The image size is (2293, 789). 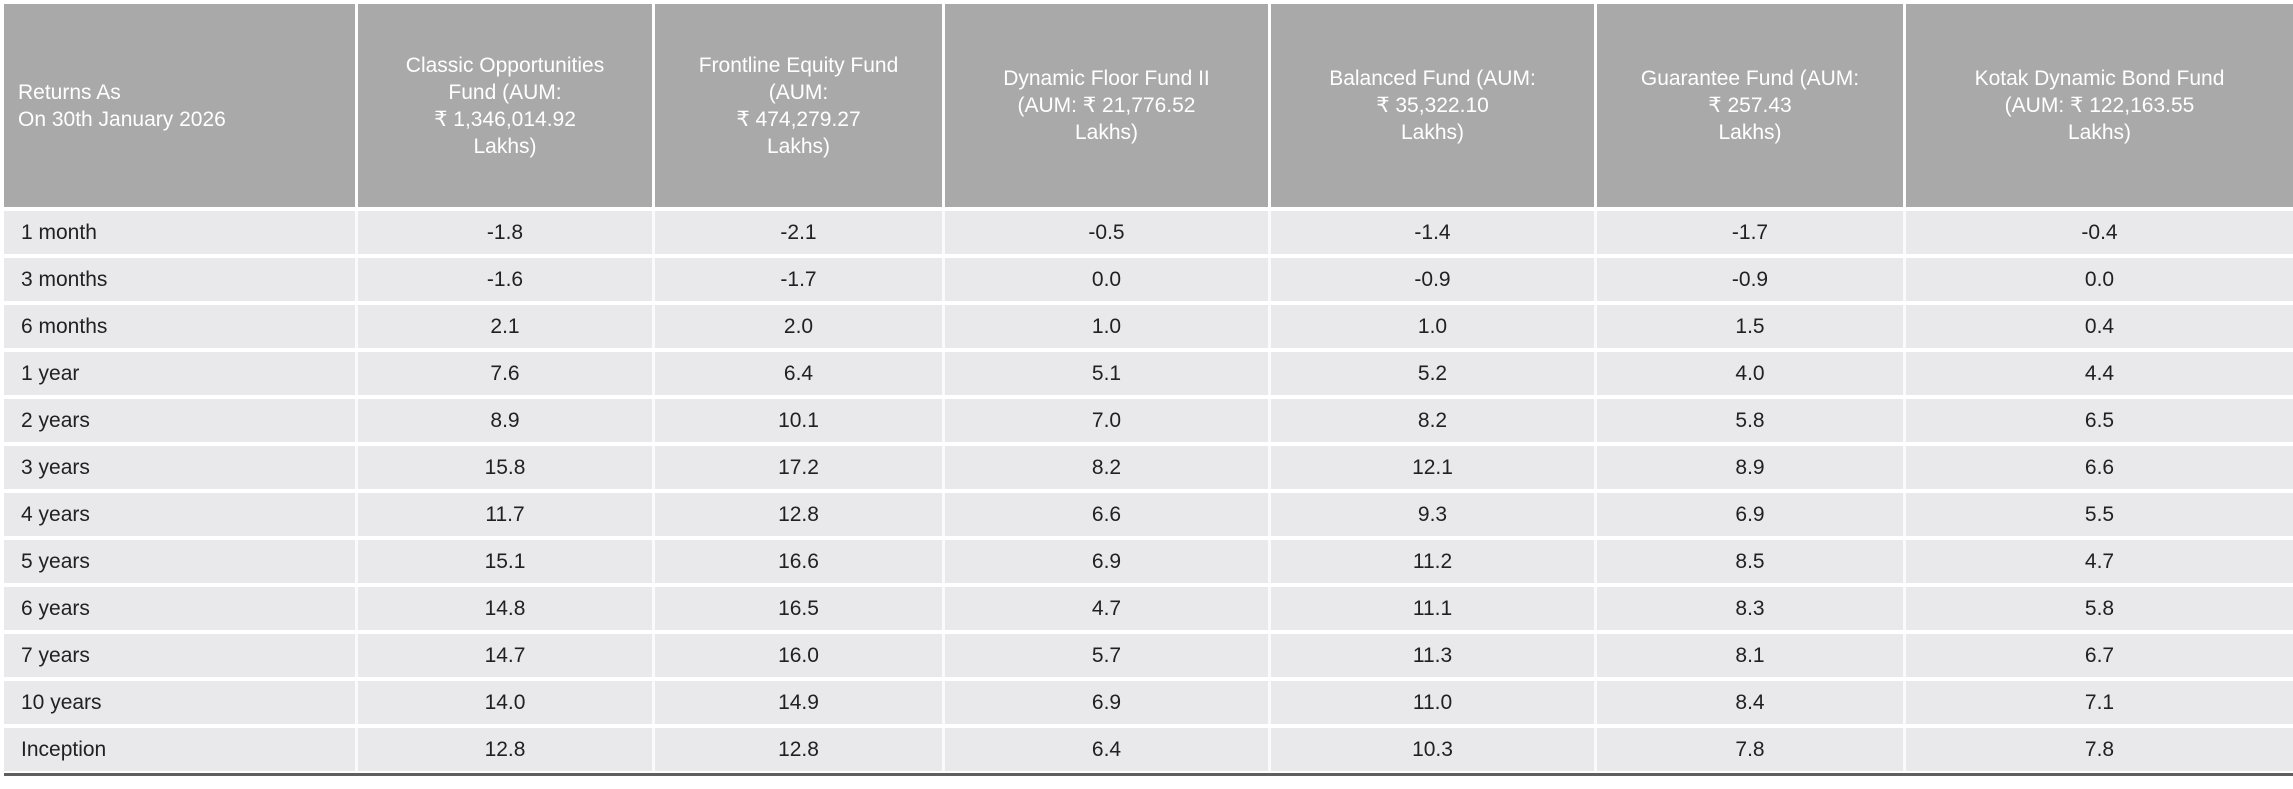 I want to click on table-row: 1 year 7.6 6.4 5.1 5.2 4.0 4.4, so click(x=1148, y=373).